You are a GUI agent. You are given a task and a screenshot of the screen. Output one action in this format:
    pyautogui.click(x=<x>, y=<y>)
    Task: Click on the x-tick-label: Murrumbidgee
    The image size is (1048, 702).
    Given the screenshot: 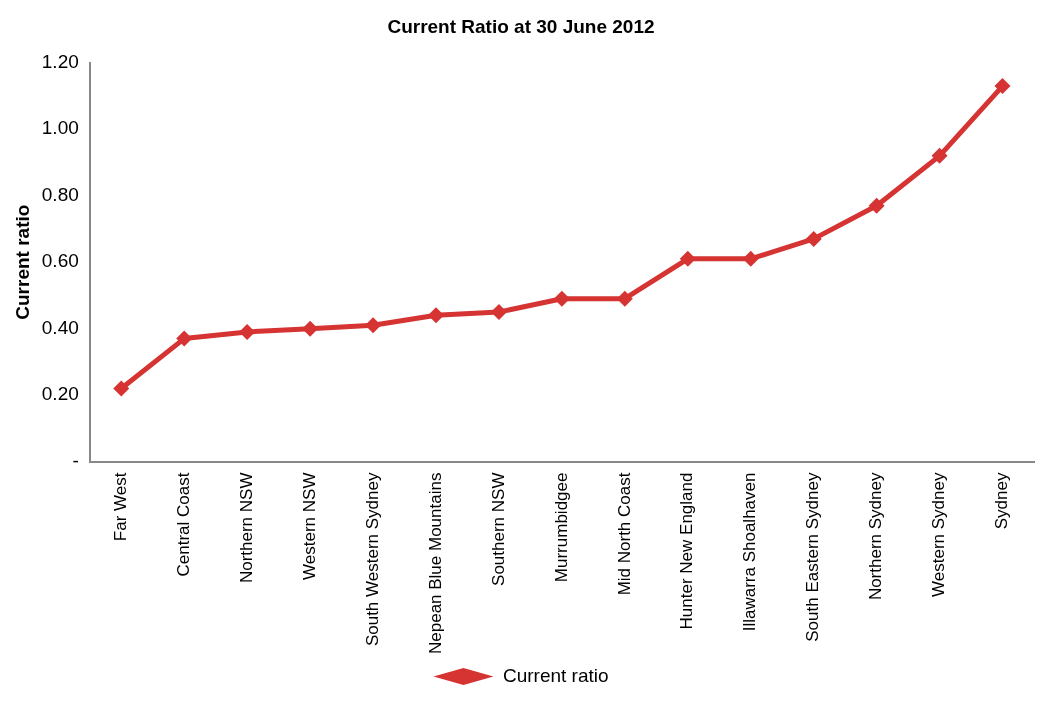 What is the action you would take?
    pyautogui.click(x=561, y=527)
    